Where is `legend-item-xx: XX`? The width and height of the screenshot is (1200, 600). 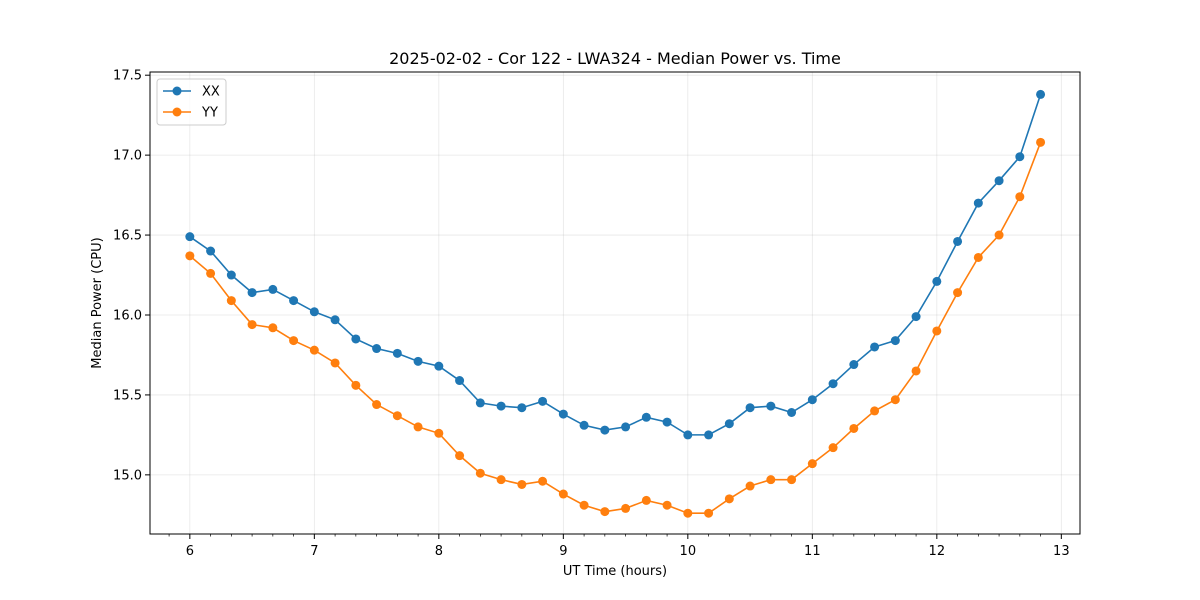 legend-item-xx: XX is located at coordinates (191, 92).